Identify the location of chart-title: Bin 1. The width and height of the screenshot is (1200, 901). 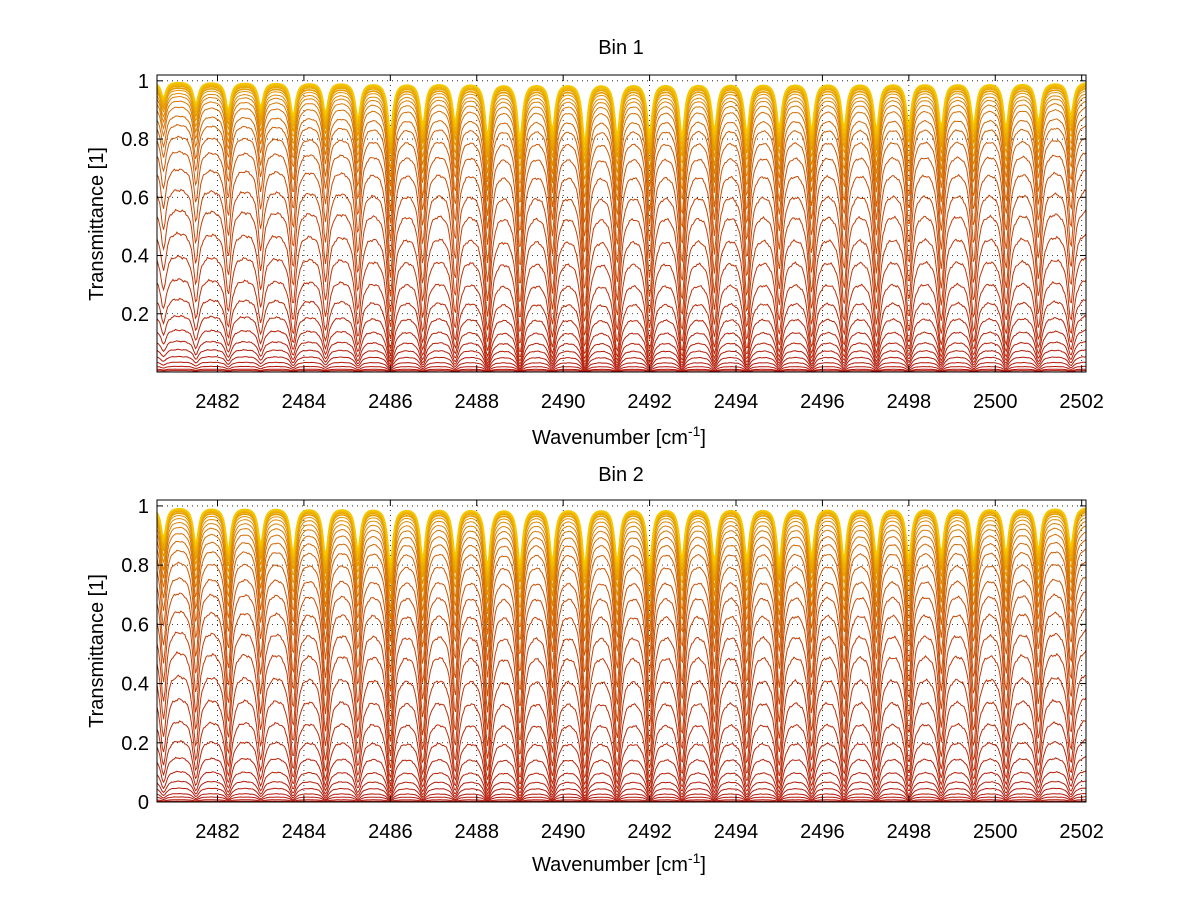
(621, 48).